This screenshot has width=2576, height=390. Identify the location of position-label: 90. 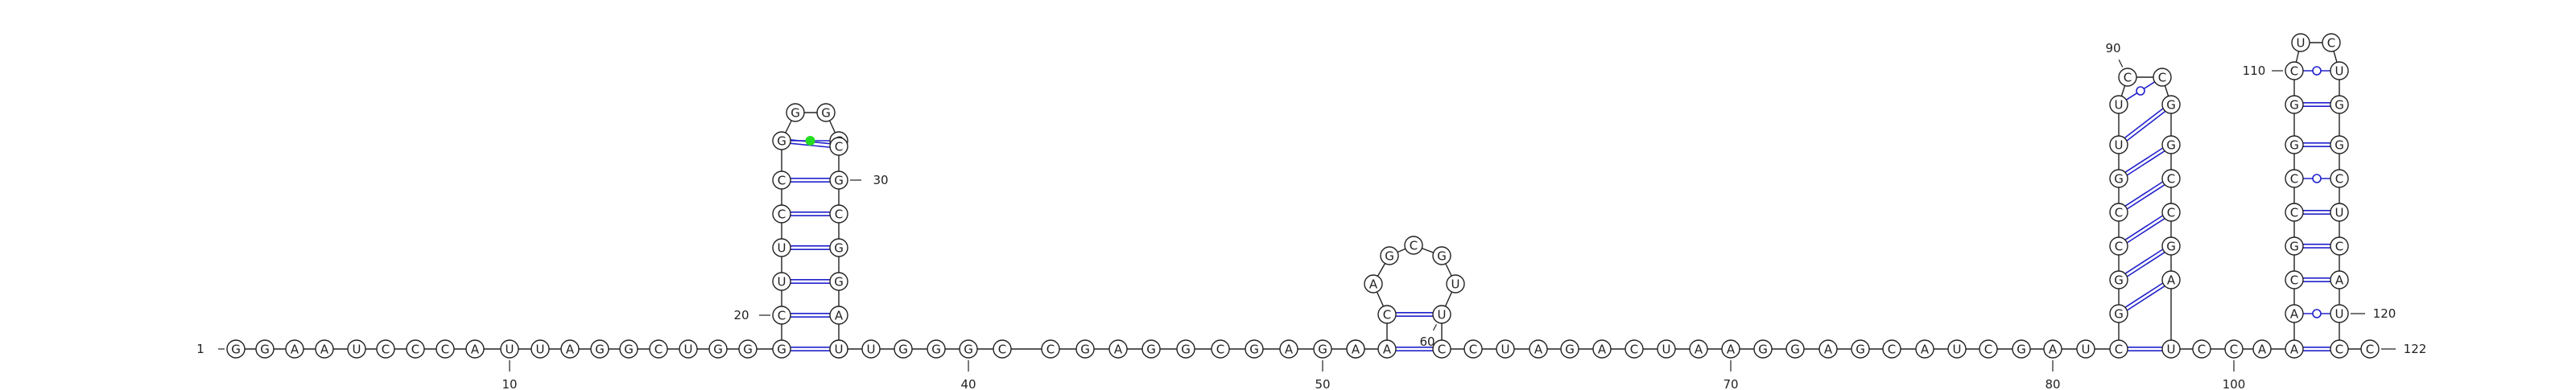
(2112, 48).